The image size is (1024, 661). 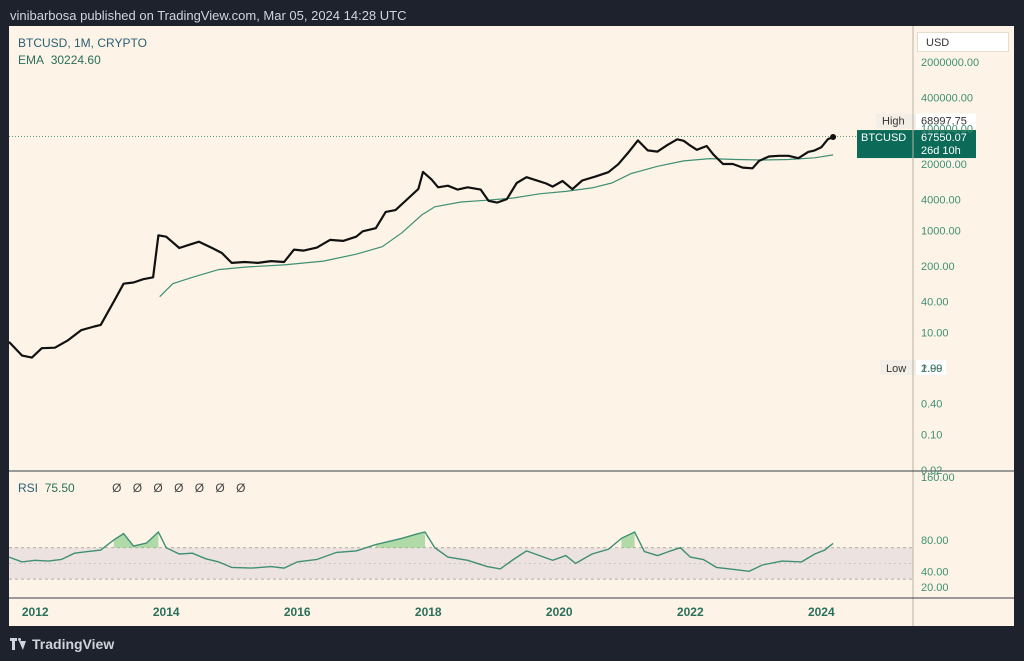 I want to click on time-tick-label: 2022, so click(x=690, y=612).